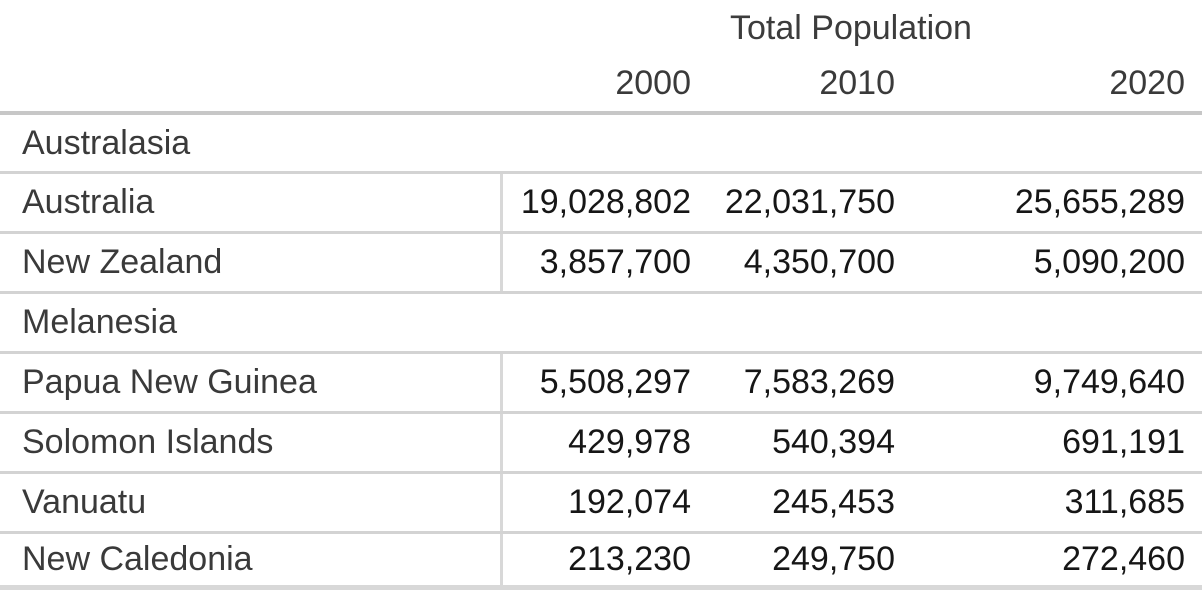  I want to click on section-row-australasia: Australasia, so click(601, 141).